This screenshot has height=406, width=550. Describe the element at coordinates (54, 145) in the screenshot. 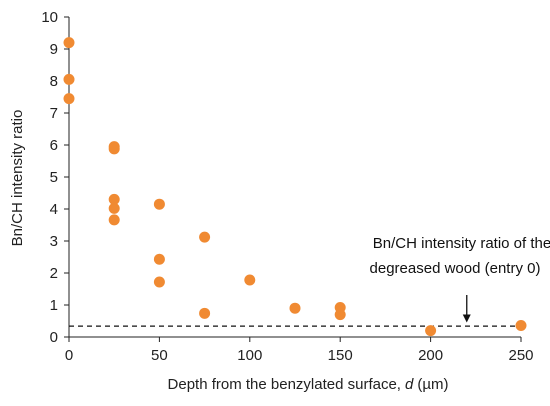

I see `y-tick-label: 6` at that location.